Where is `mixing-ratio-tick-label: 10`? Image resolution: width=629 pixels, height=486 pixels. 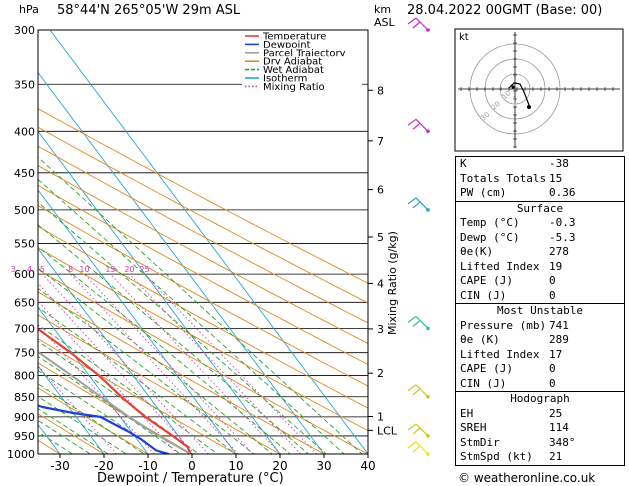
mixing-ratio-tick-label: 10 is located at coordinates (84, 269).